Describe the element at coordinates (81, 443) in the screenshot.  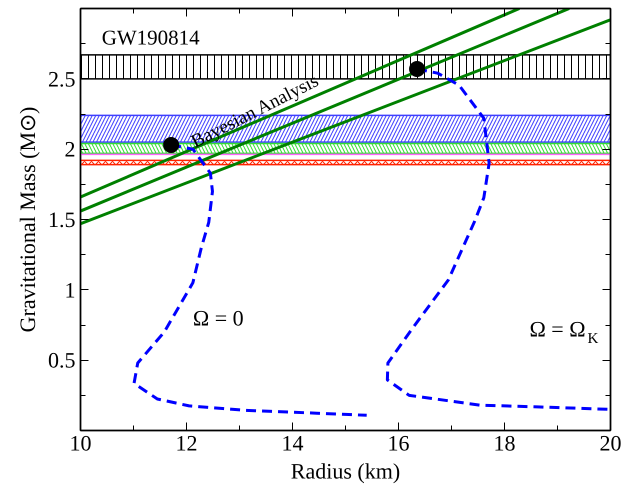
I see `x-tick-label: 10` at that location.